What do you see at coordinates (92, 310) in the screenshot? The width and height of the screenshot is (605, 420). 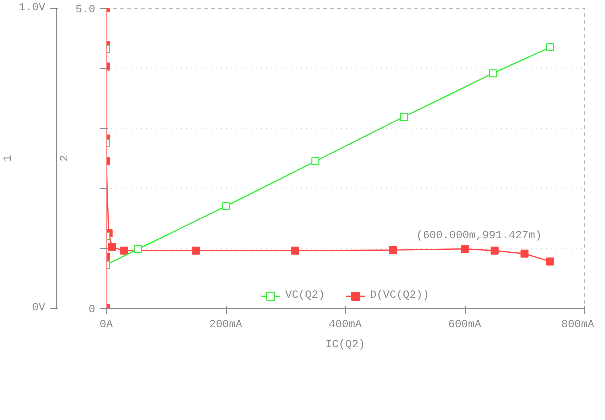 I see `y2-tick-label: 0` at bounding box center [92, 310].